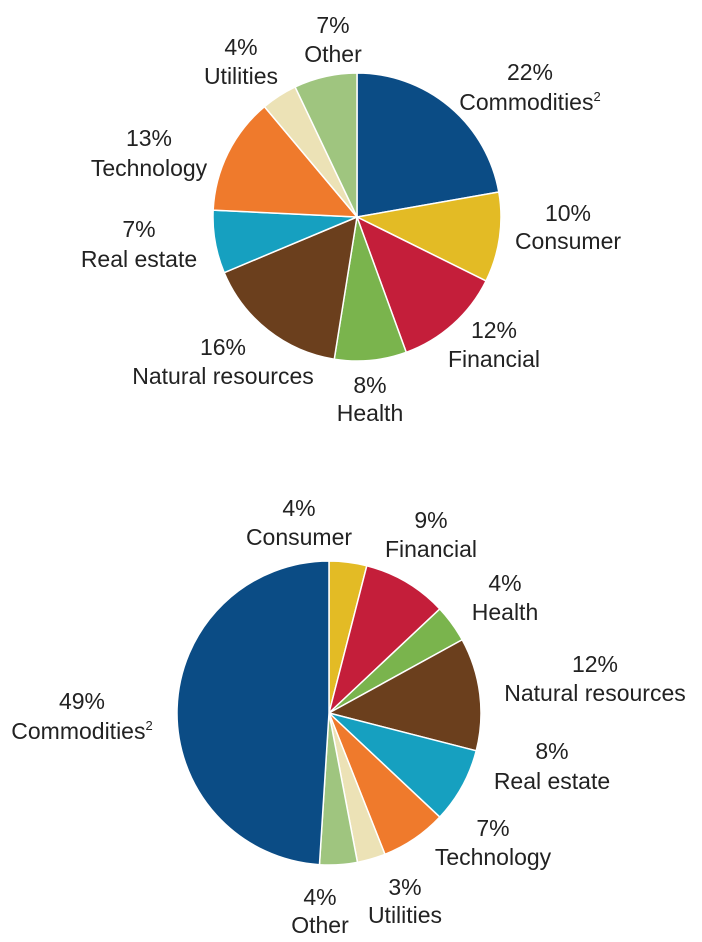  I want to click on pct-label-real-estate: 7%, so click(138, 229).